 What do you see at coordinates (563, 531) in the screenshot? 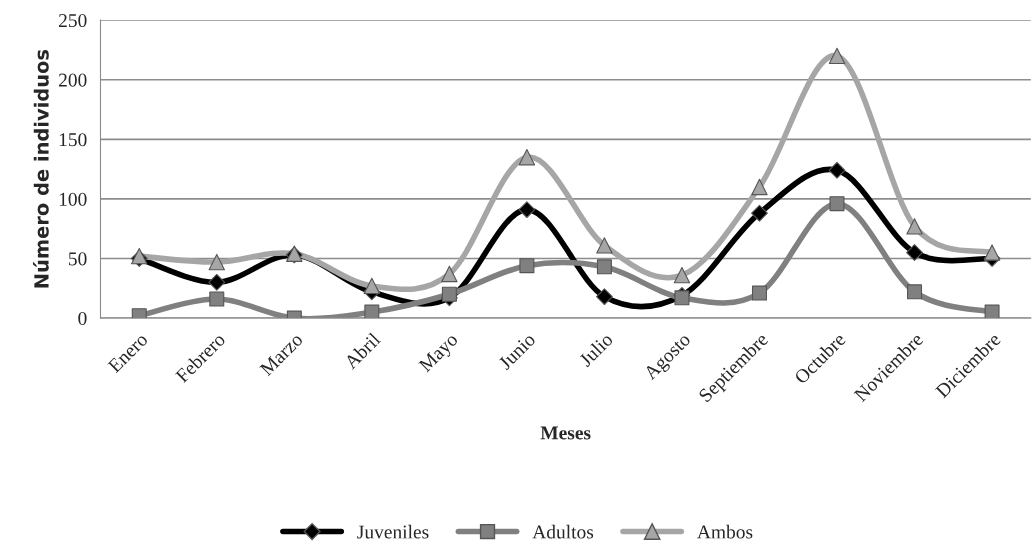
I see `legend-label: Adultos` at bounding box center [563, 531].